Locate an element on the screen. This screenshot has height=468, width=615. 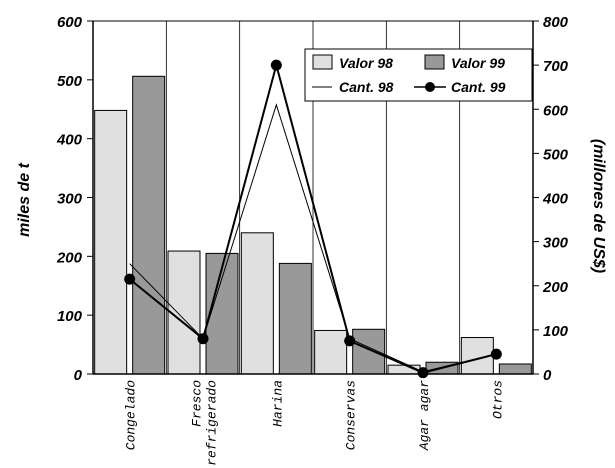
y2-tick-label: 600 is located at coordinates (556, 110).